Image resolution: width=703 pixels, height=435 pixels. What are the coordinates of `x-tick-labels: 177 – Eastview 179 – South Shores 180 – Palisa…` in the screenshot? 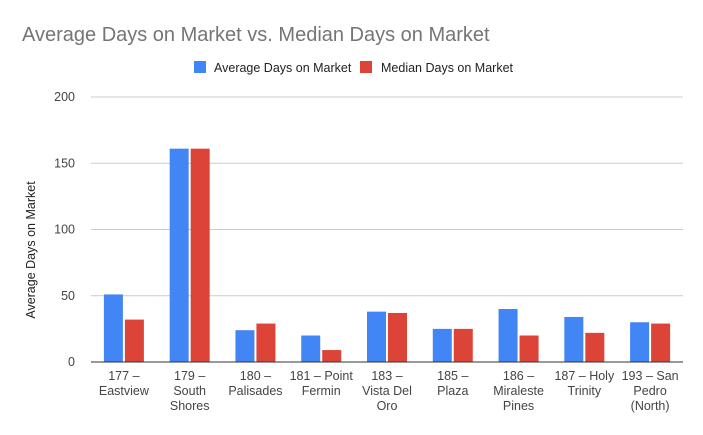 It's located at (389, 391).